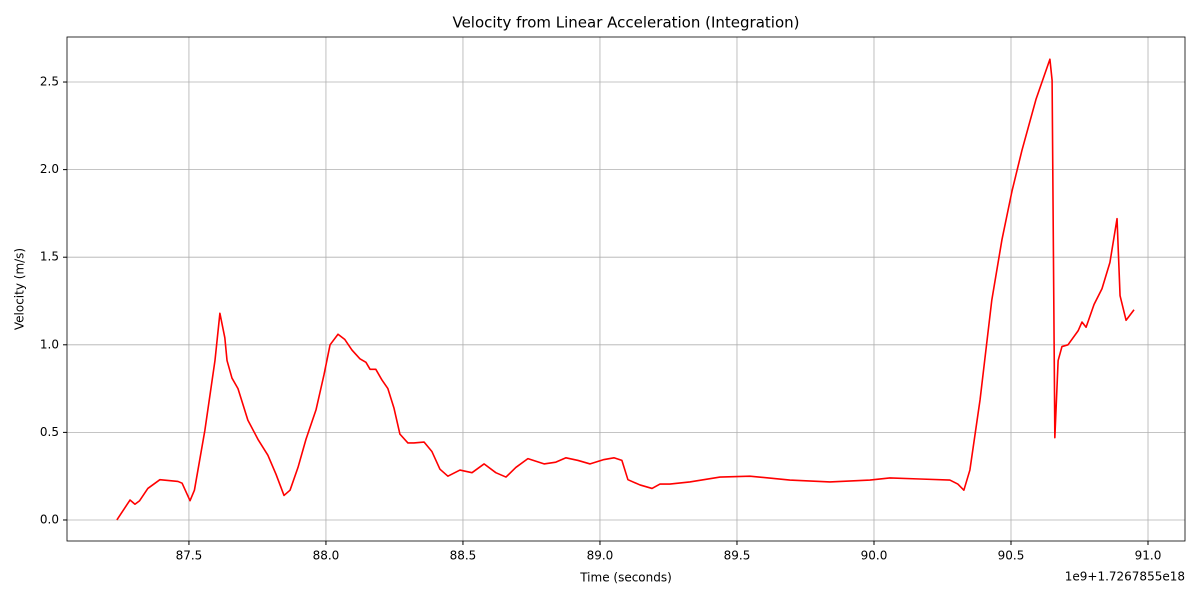  Describe the element at coordinates (49, 82) in the screenshot. I see `y-tick-label: 2.5` at that location.